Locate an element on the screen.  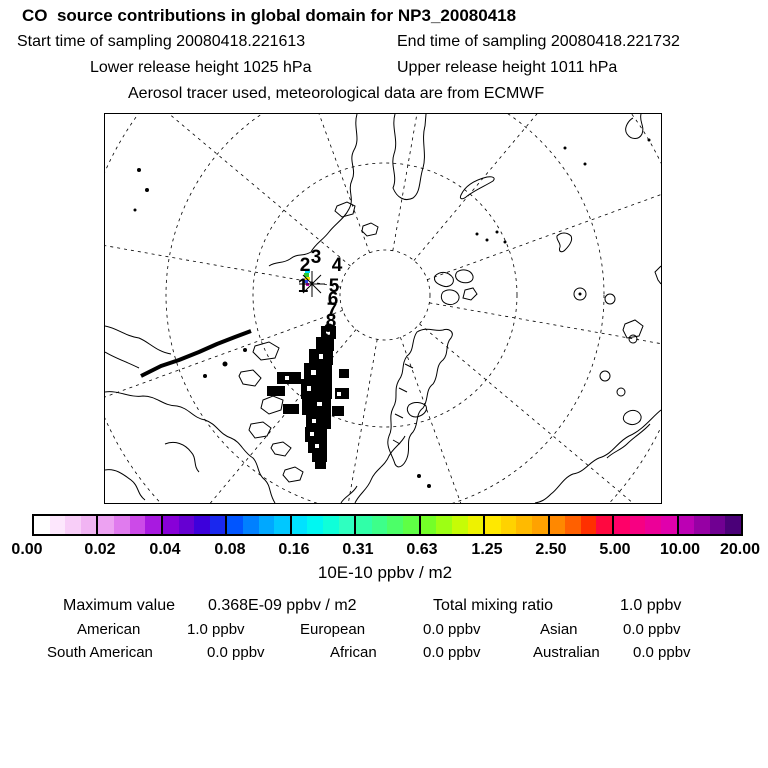
colorbar-tick-label: 20.00 is located at coordinates (740, 549).